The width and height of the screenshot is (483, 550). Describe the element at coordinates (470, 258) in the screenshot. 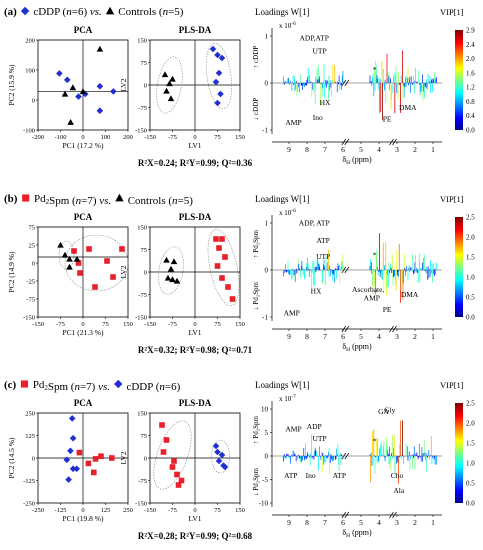

I see `vip-tick-label: 1.5` at that location.